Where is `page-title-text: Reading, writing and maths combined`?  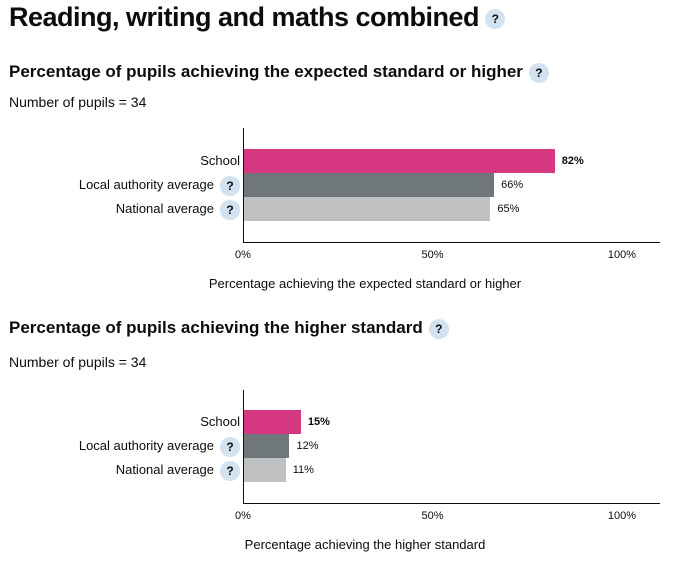
page-title-text: Reading, writing and maths combined is located at coordinates (244, 17).